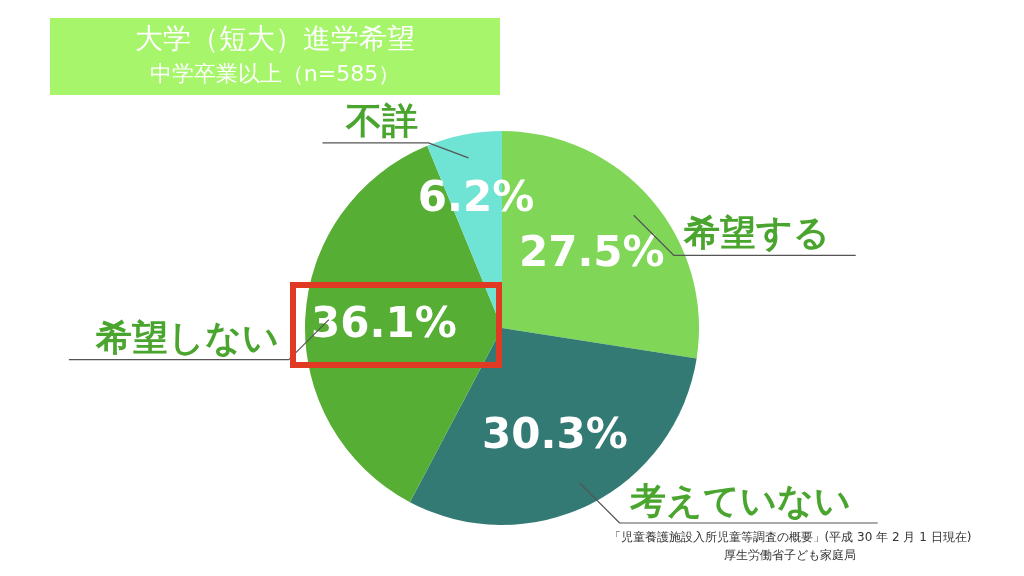 The width and height of the screenshot is (1024, 576). I want to click on slice-label: 考えていない, so click(739, 500).